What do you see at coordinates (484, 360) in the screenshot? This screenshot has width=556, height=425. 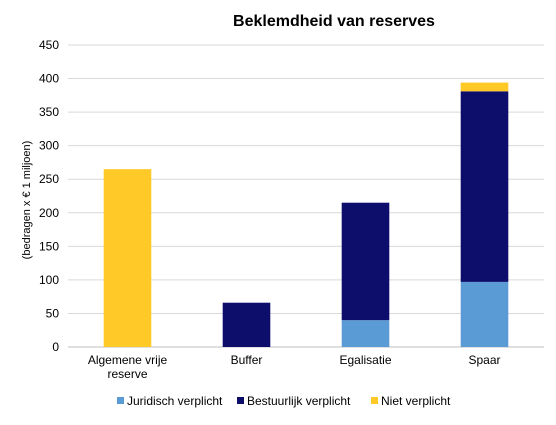 I see `x-category-label: Spaar` at bounding box center [484, 360].